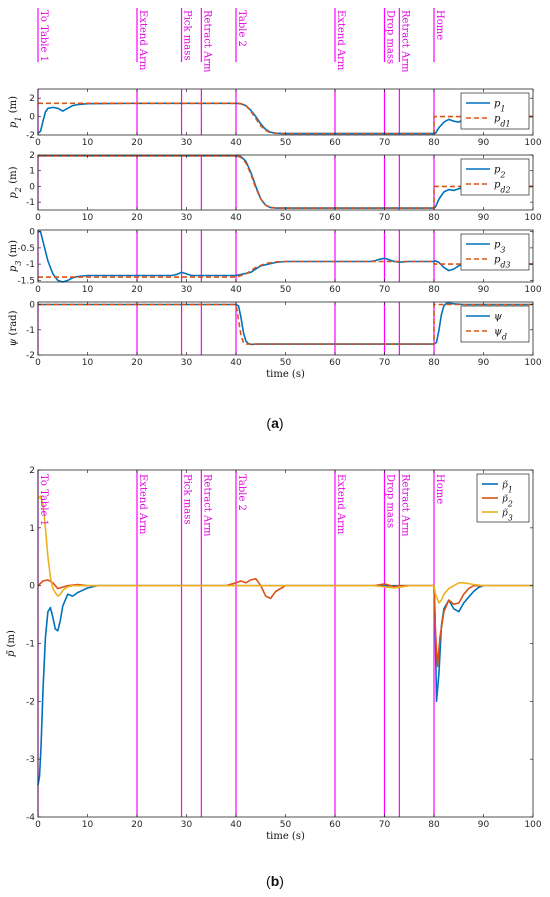 The image size is (550, 897). Describe the element at coordinates (13, 328) in the screenshot. I see `y-axis-label: ψ (rad)` at that location.